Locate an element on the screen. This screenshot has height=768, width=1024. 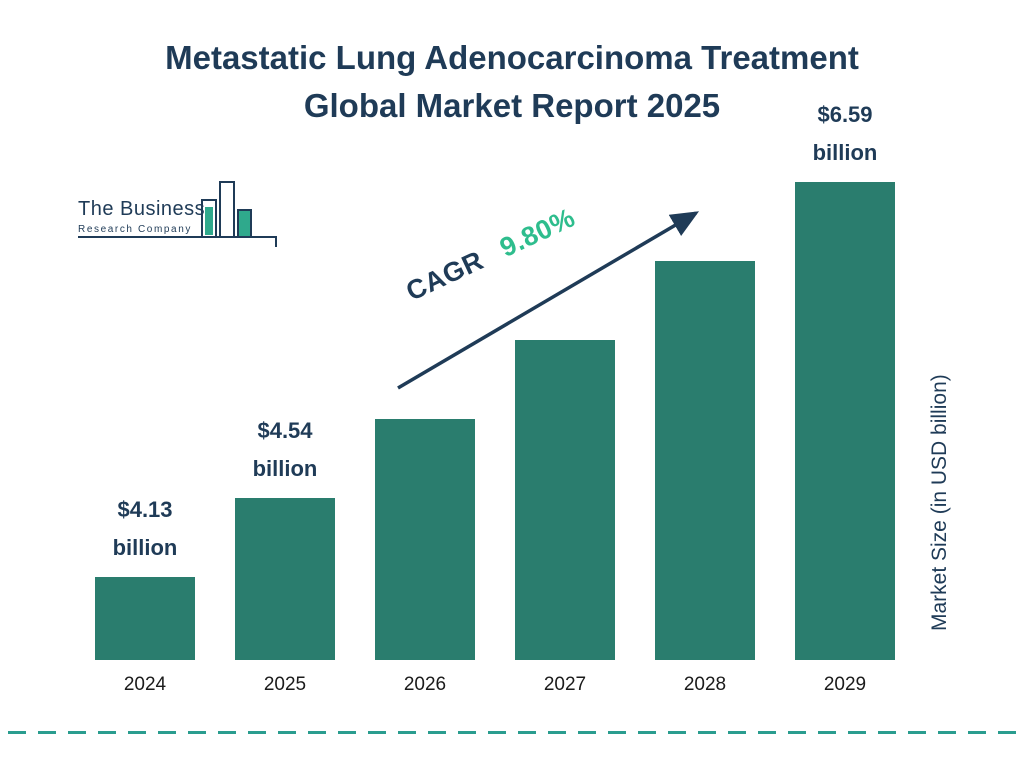
x-tick-2027: 2027 is located at coordinates (565, 684).